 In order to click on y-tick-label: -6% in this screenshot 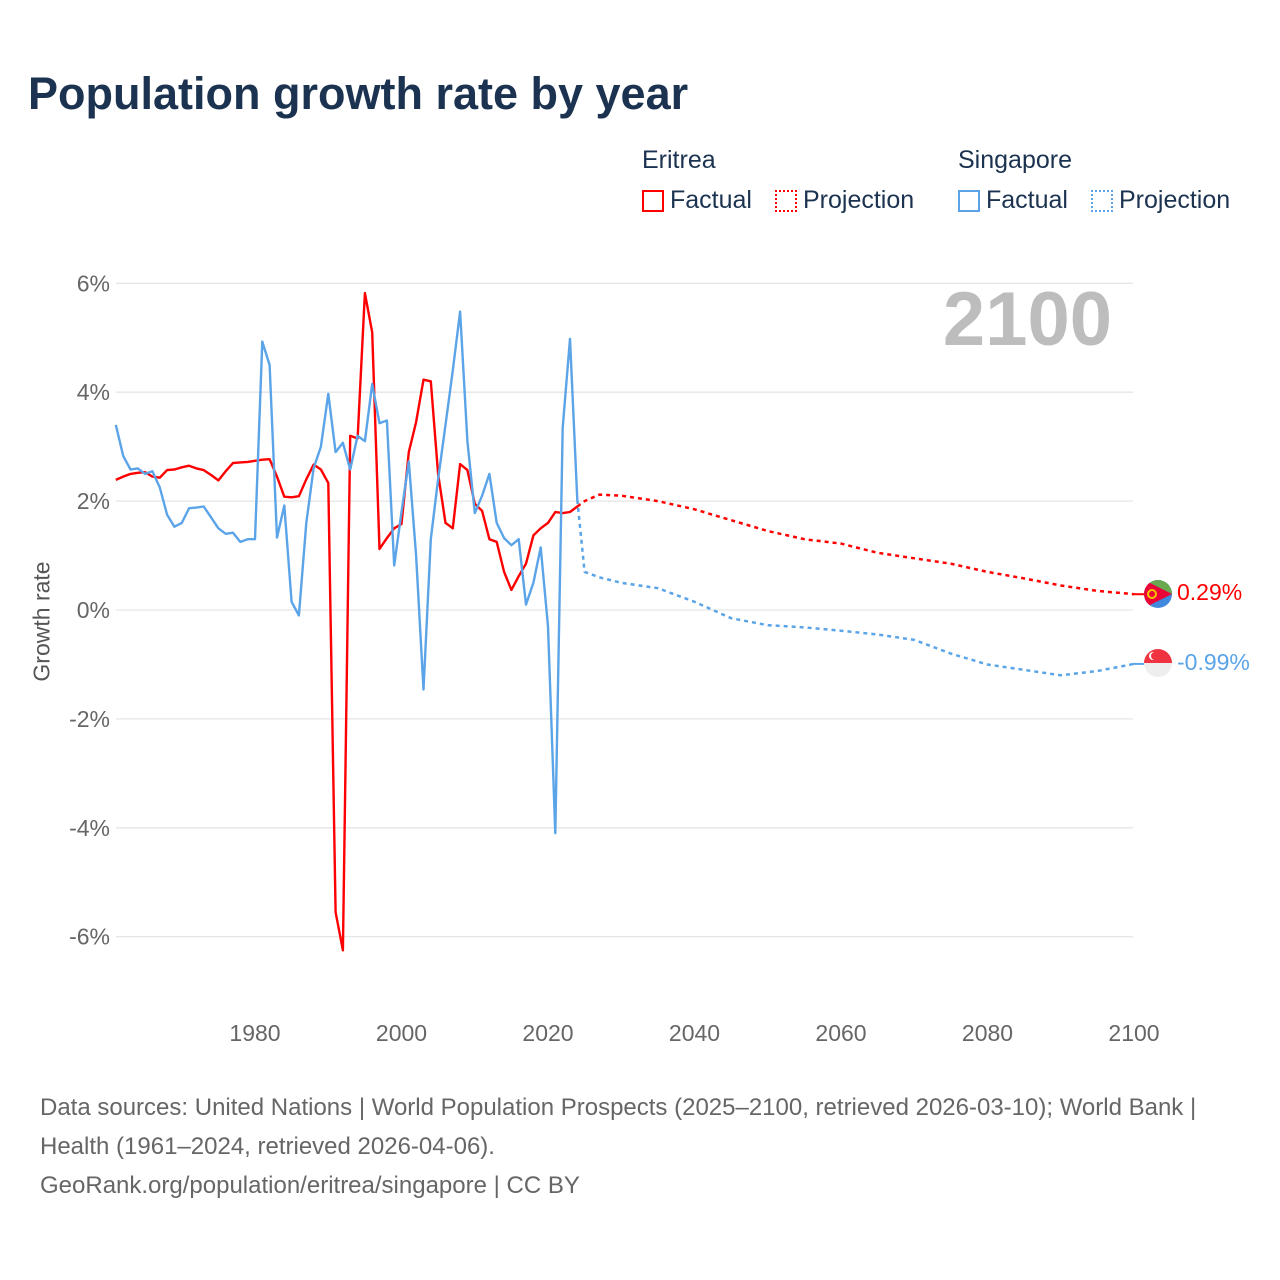, I will do `click(89, 937)`.